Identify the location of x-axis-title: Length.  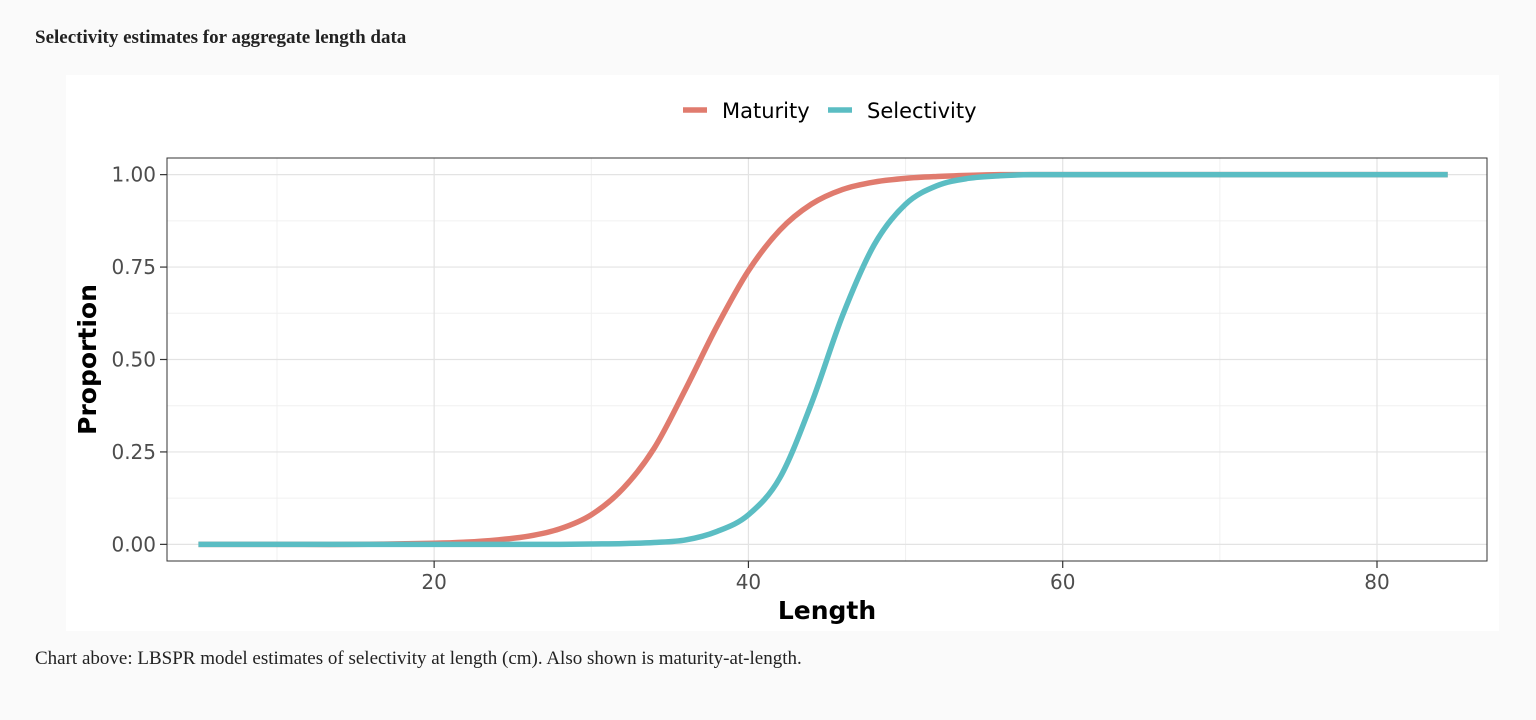
(827, 610).